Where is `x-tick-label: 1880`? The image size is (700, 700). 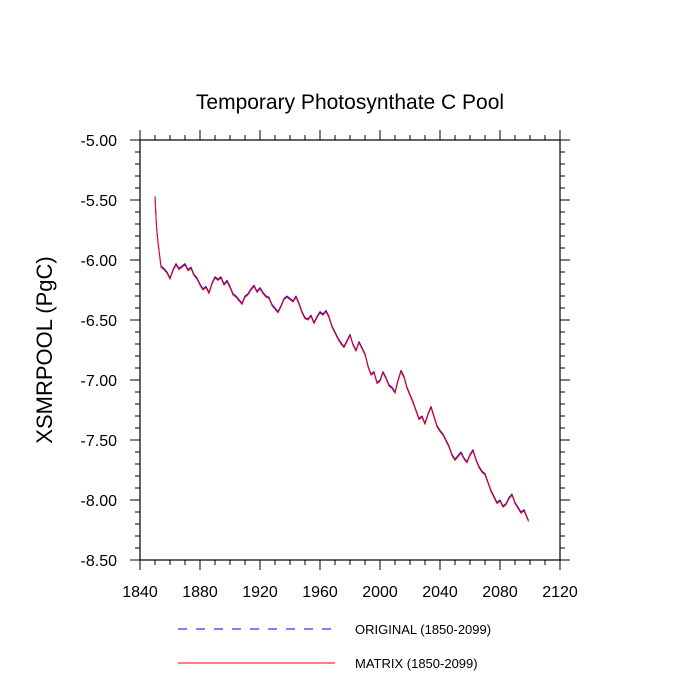 x-tick-label: 1880 is located at coordinates (200, 592).